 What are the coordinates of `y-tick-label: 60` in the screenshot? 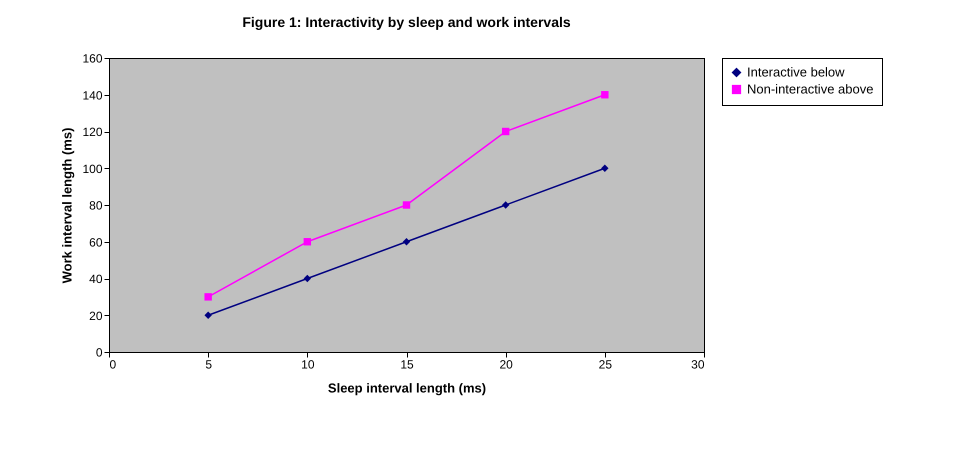 It's located at (96, 242).